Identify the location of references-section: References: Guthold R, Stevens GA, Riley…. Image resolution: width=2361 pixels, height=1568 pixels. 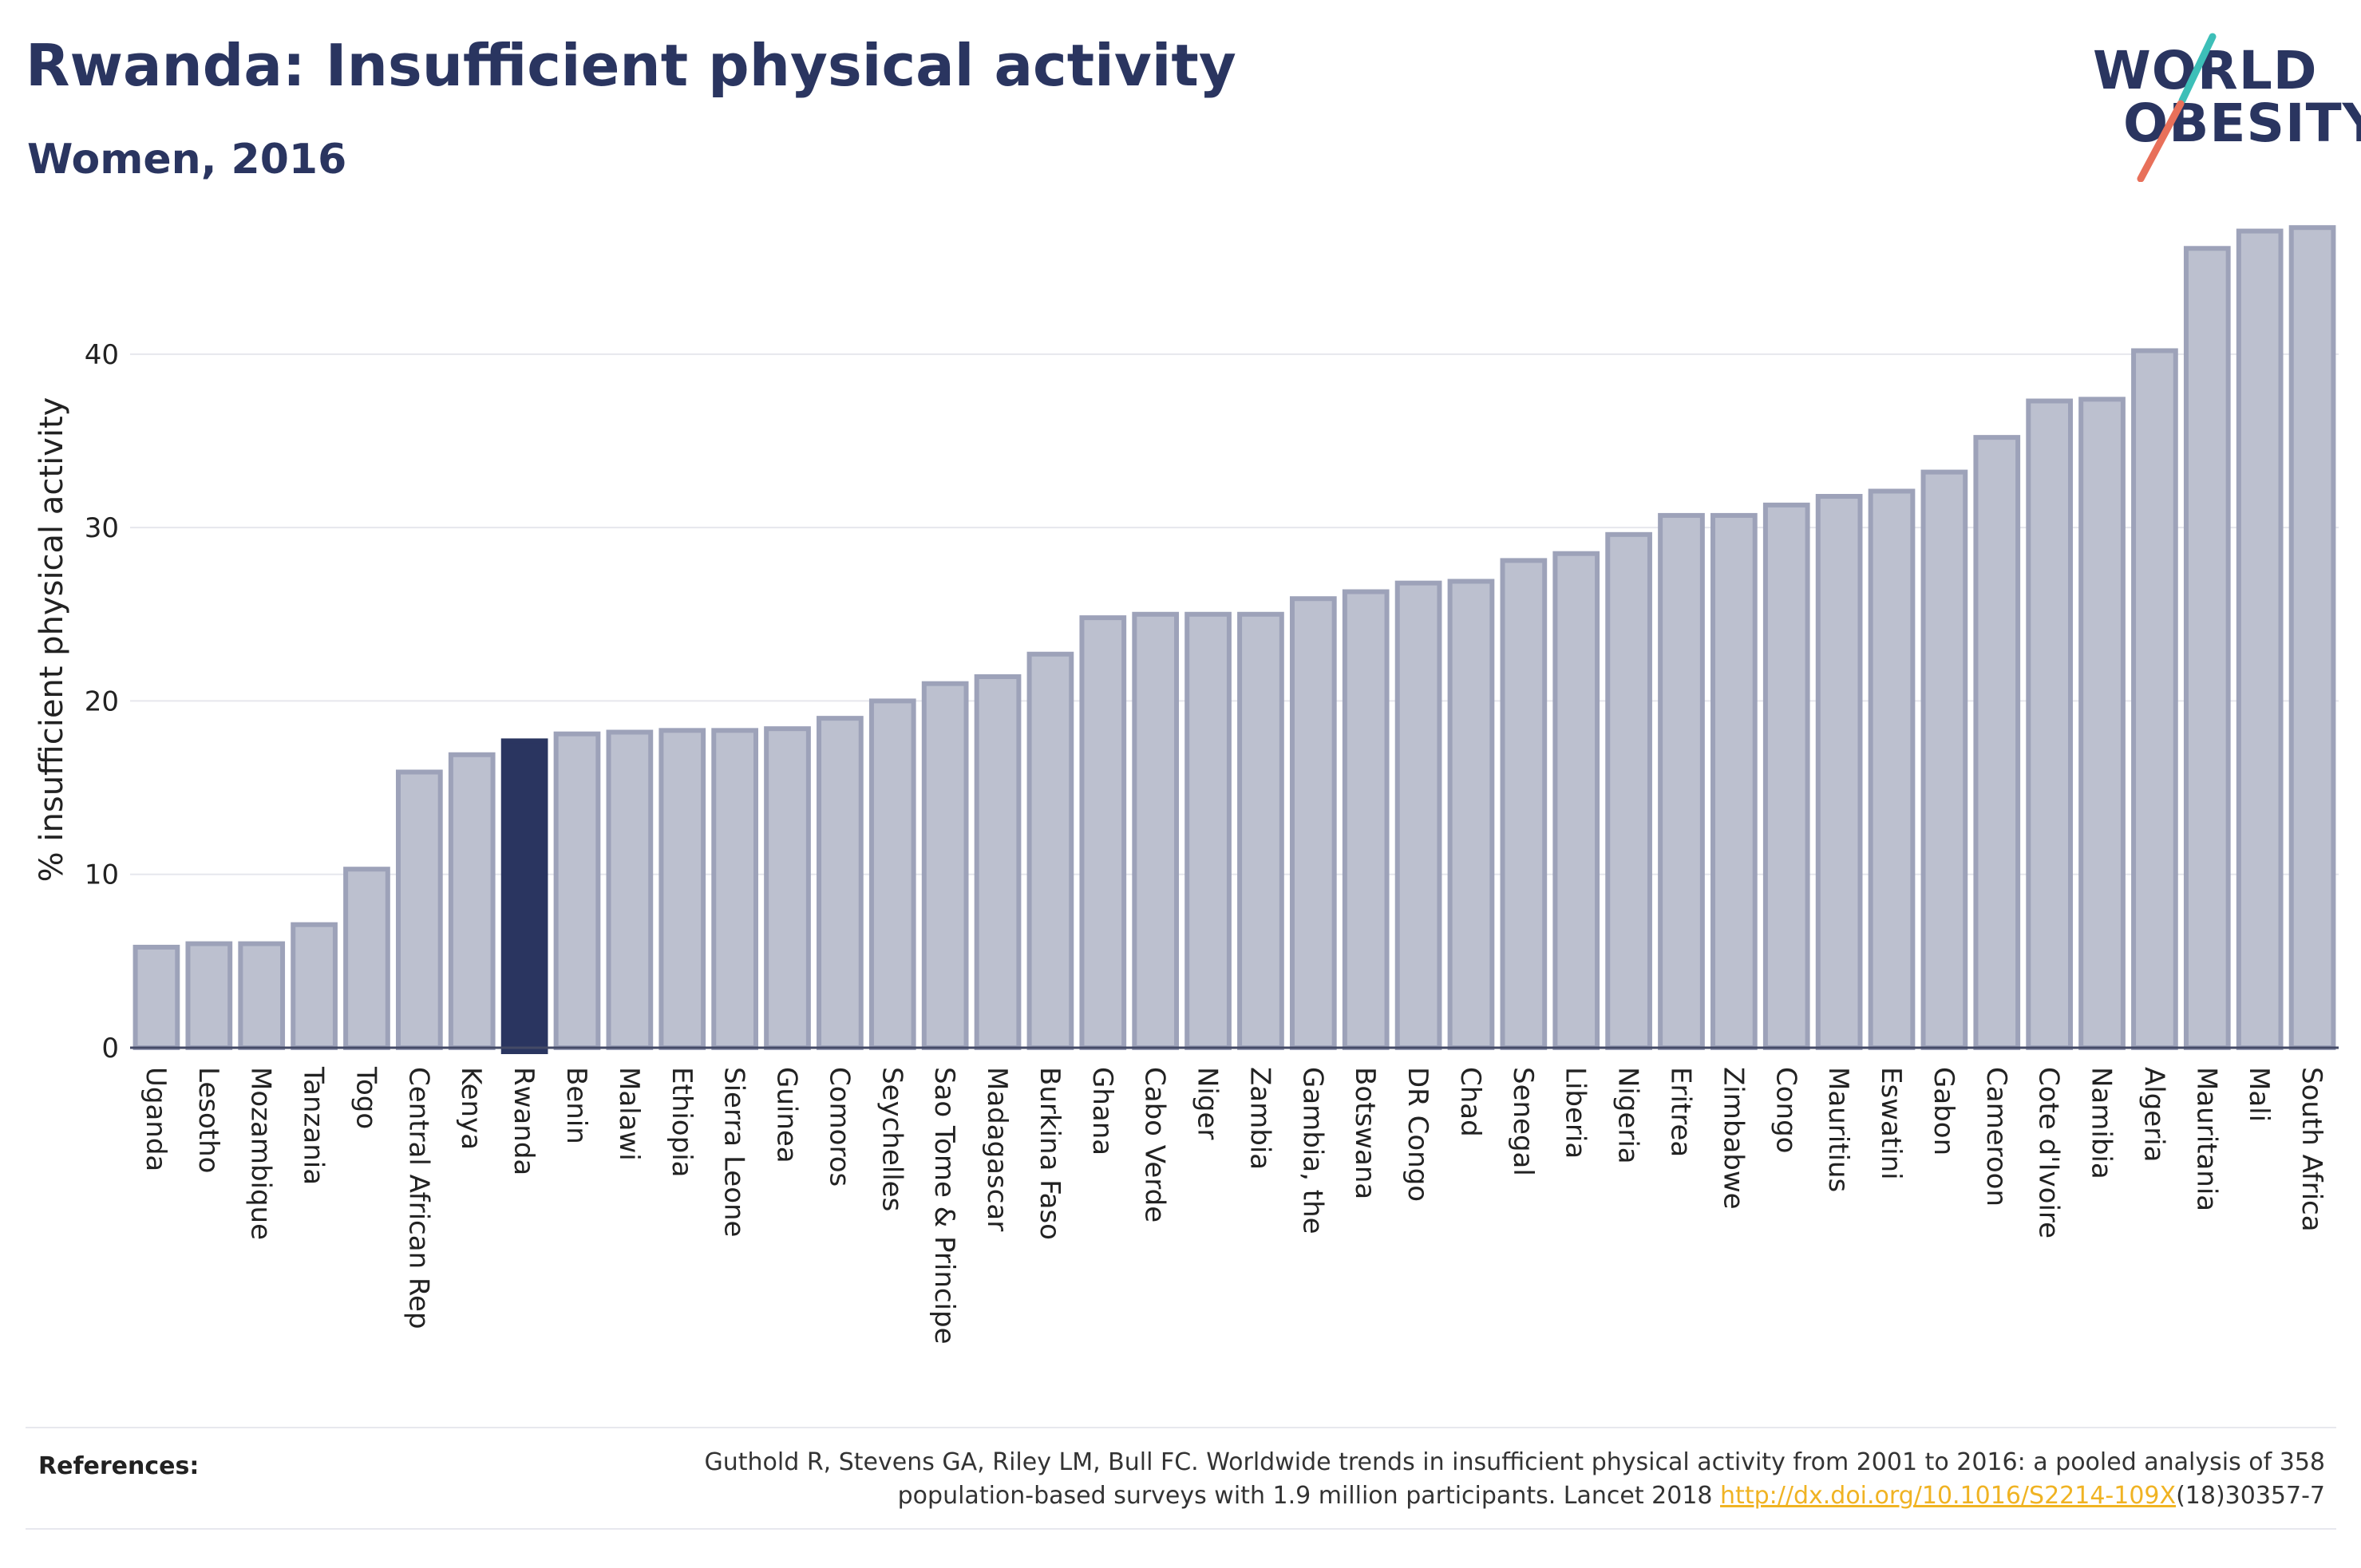
(1181, 1478).